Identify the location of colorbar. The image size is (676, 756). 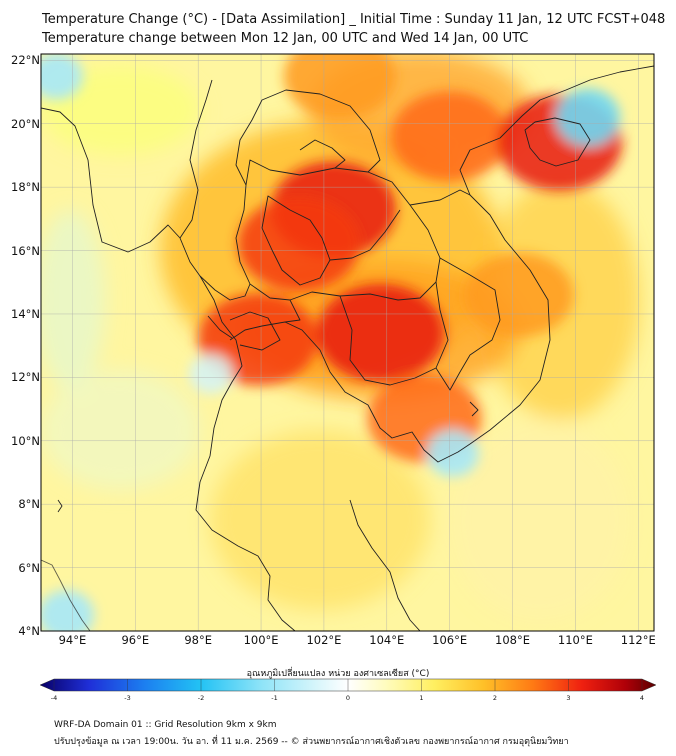
(348, 685).